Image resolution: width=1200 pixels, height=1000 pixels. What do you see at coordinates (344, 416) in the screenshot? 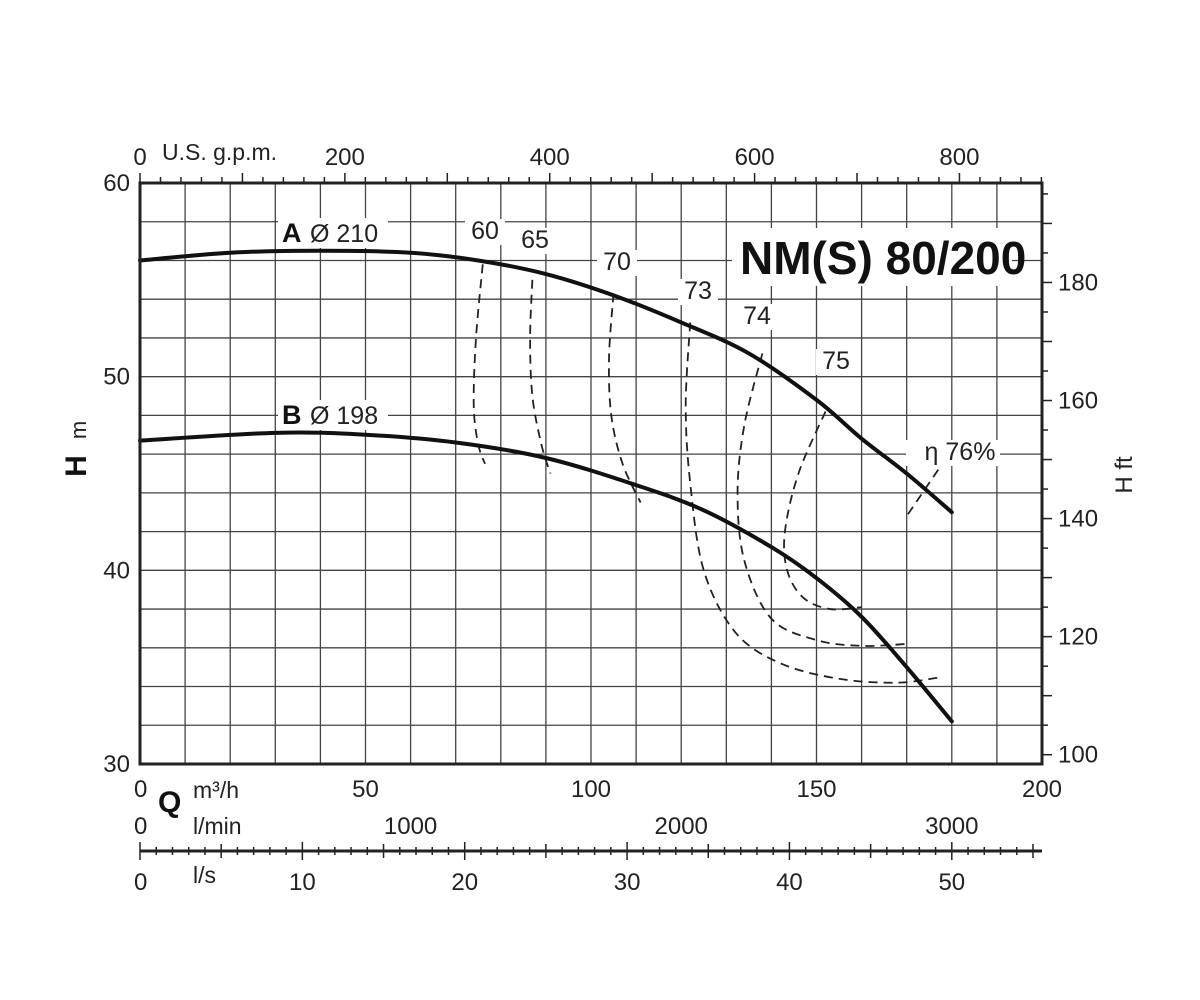
I see `curve-diameter: Ø 198` at bounding box center [344, 416].